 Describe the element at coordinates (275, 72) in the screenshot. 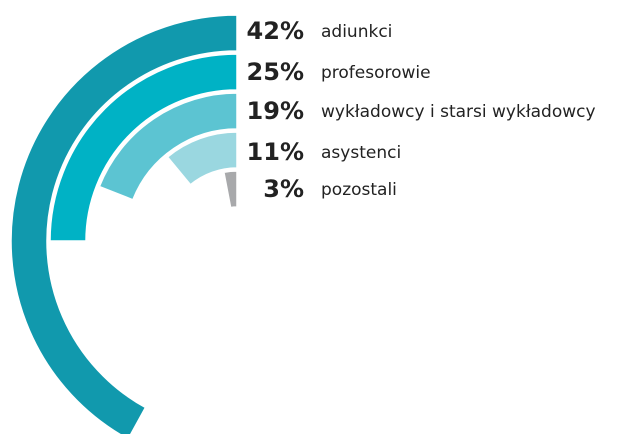

I see `value-label: 25%` at that location.